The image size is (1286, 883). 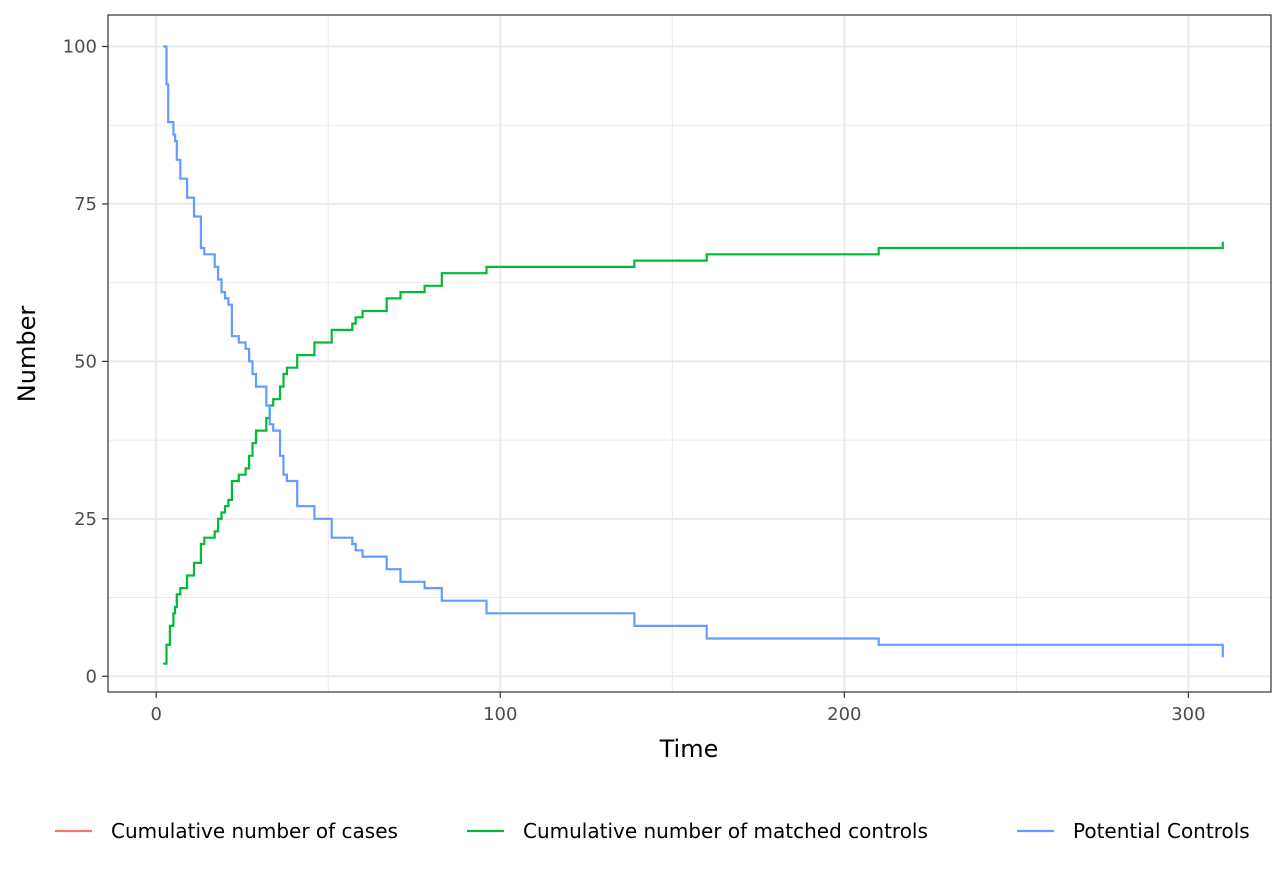 I want to click on x-tick-label: 300, so click(x=1188, y=714).